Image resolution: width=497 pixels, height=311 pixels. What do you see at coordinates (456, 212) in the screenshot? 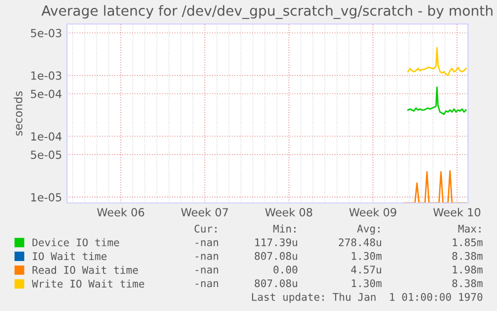
I see `x-tick-label: Week 10` at bounding box center [456, 212].